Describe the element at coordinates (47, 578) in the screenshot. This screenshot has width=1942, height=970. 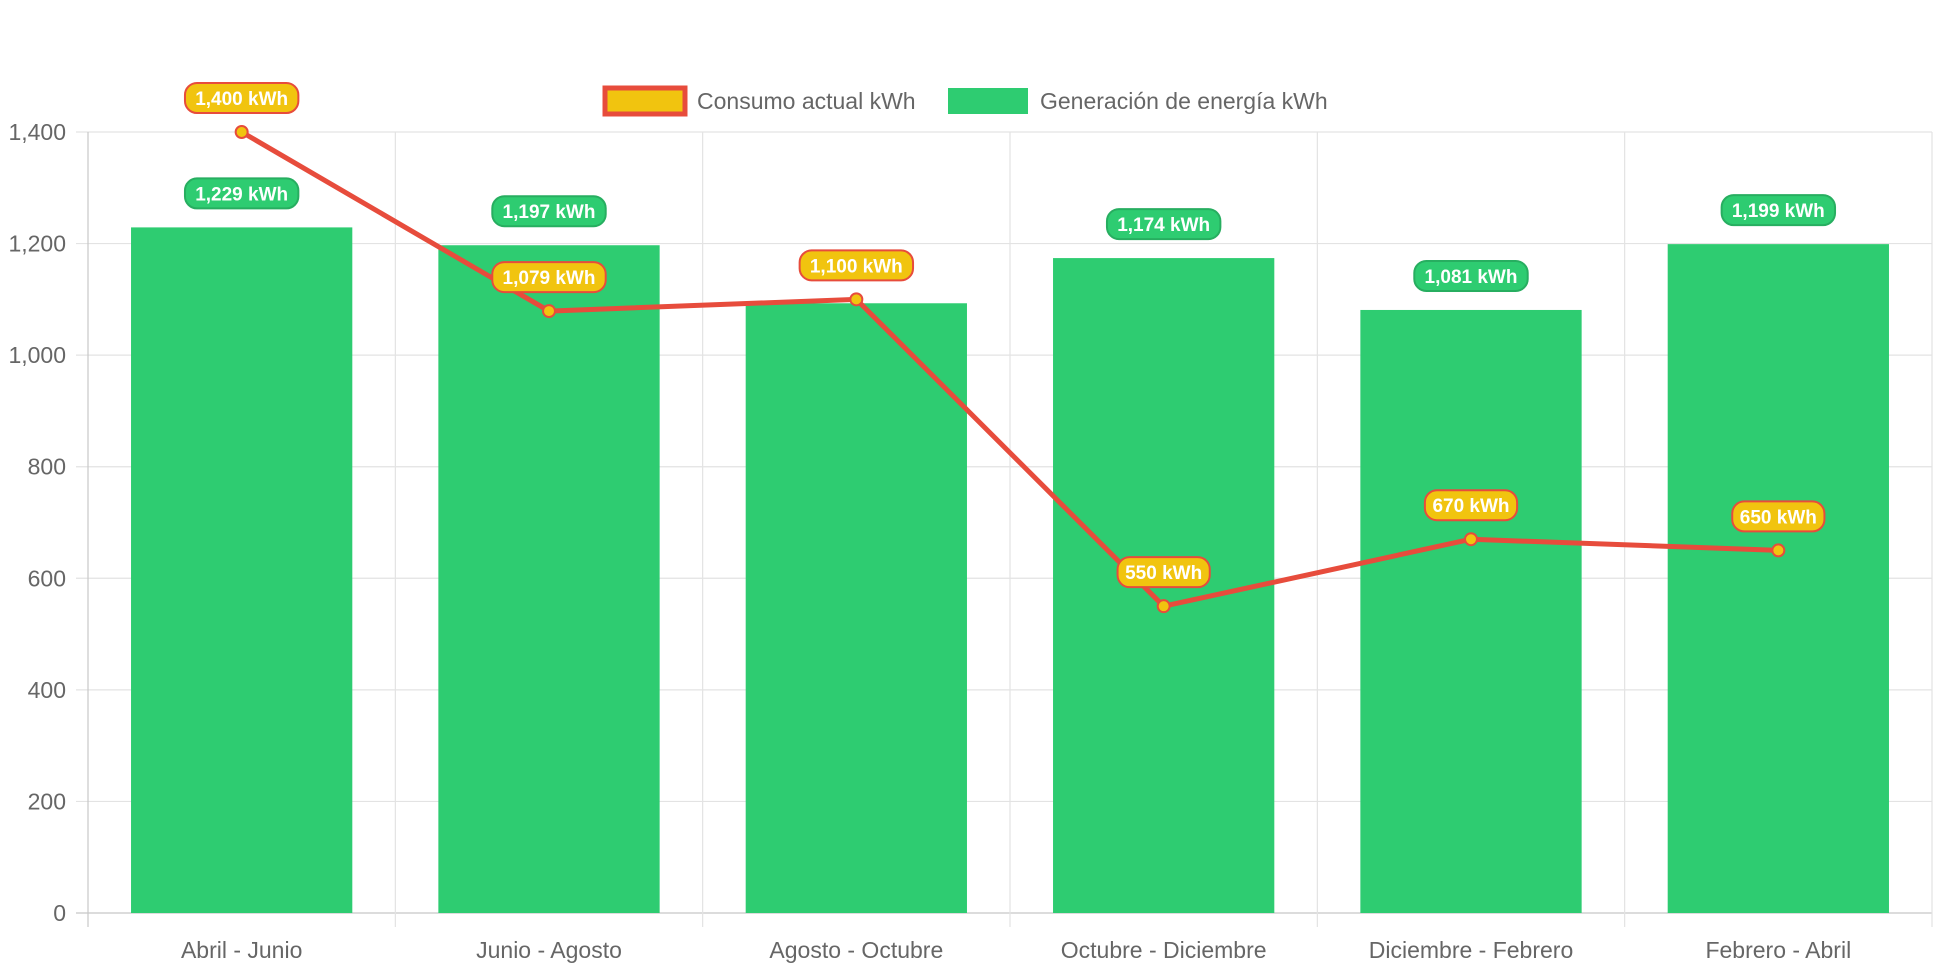
I see `y-tick-label: 600` at that location.